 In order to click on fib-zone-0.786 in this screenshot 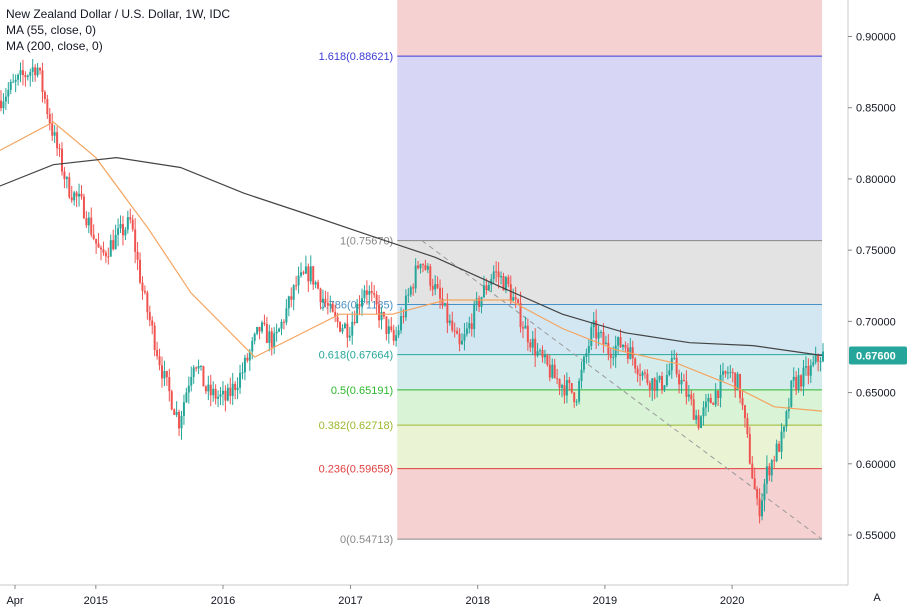, I will do `click(609, 329)`.